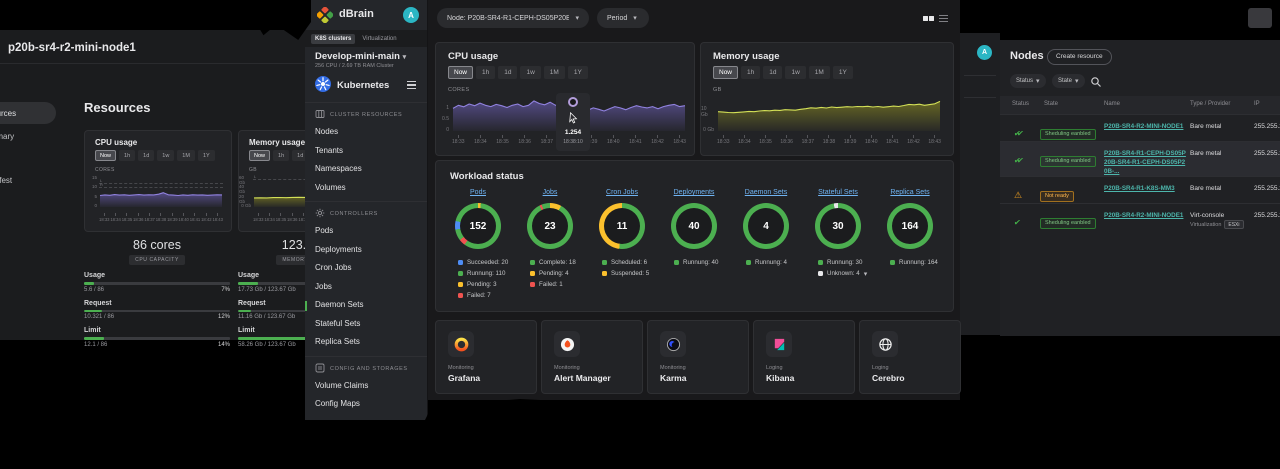 The image size is (1280, 469). Describe the element at coordinates (333, 38) in the screenshot. I see `tab-k8s-clusters: K8S clusters` at that location.